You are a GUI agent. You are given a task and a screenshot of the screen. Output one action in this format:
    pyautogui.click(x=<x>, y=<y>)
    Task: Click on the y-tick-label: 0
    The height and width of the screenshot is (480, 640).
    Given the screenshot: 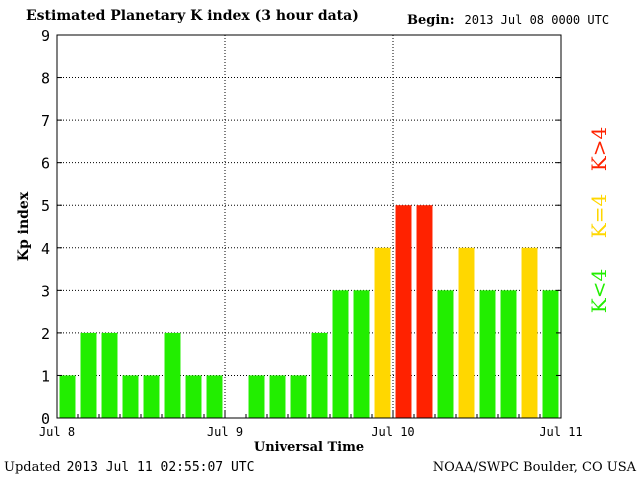 What is the action you would take?
    pyautogui.click(x=45, y=419)
    